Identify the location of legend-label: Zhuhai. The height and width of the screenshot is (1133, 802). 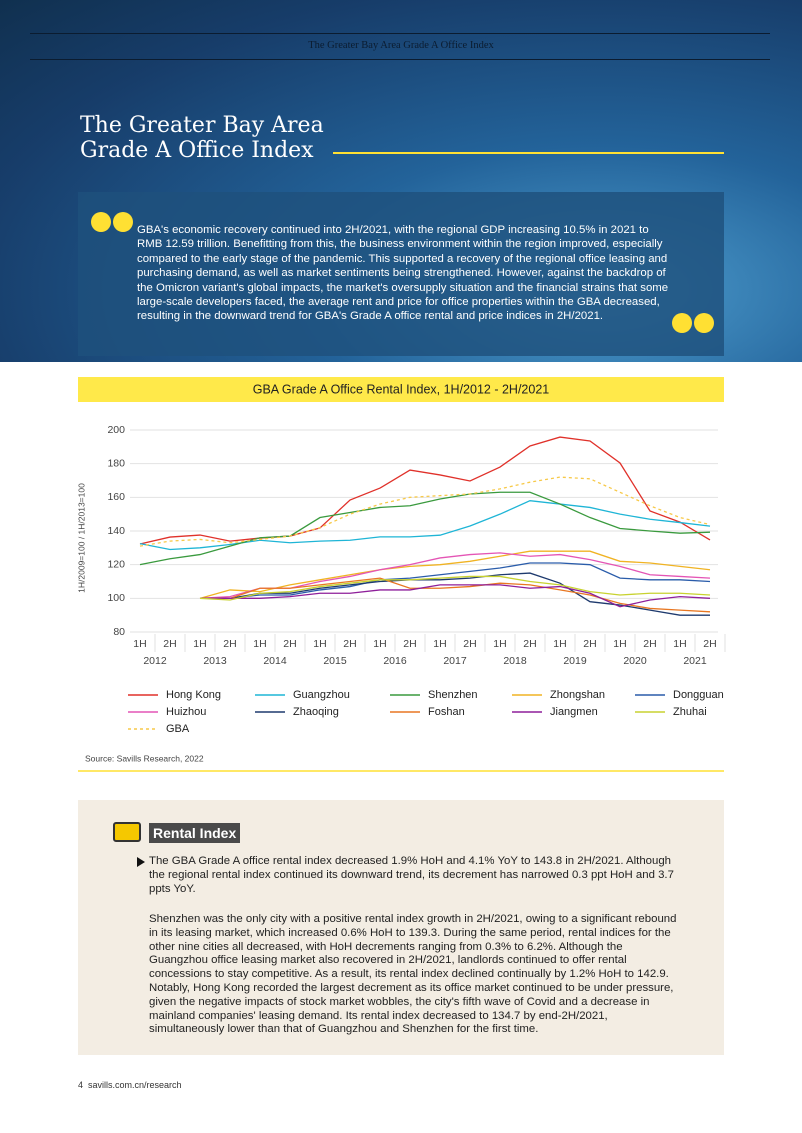
(690, 712).